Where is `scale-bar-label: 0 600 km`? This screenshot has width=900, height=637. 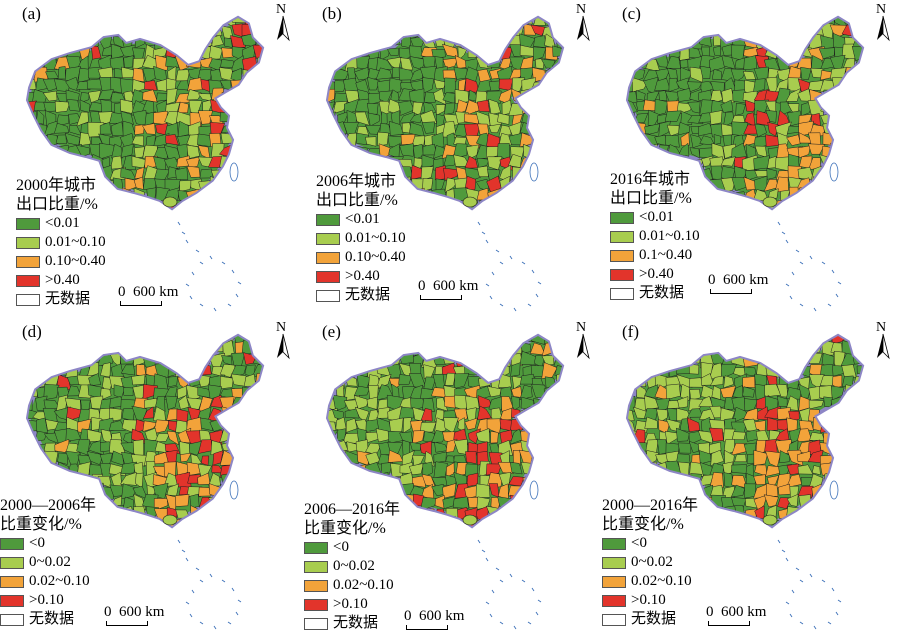
scale-bar-label: 0 600 km is located at coordinates (738, 280).